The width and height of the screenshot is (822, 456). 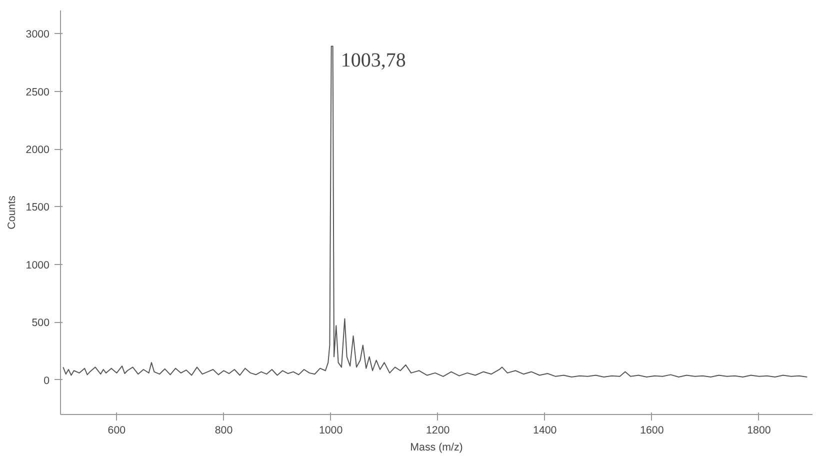 What do you see at coordinates (330, 430) in the screenshot?
I see `x-tick-label: 1000` at bounding box center [330, 430].